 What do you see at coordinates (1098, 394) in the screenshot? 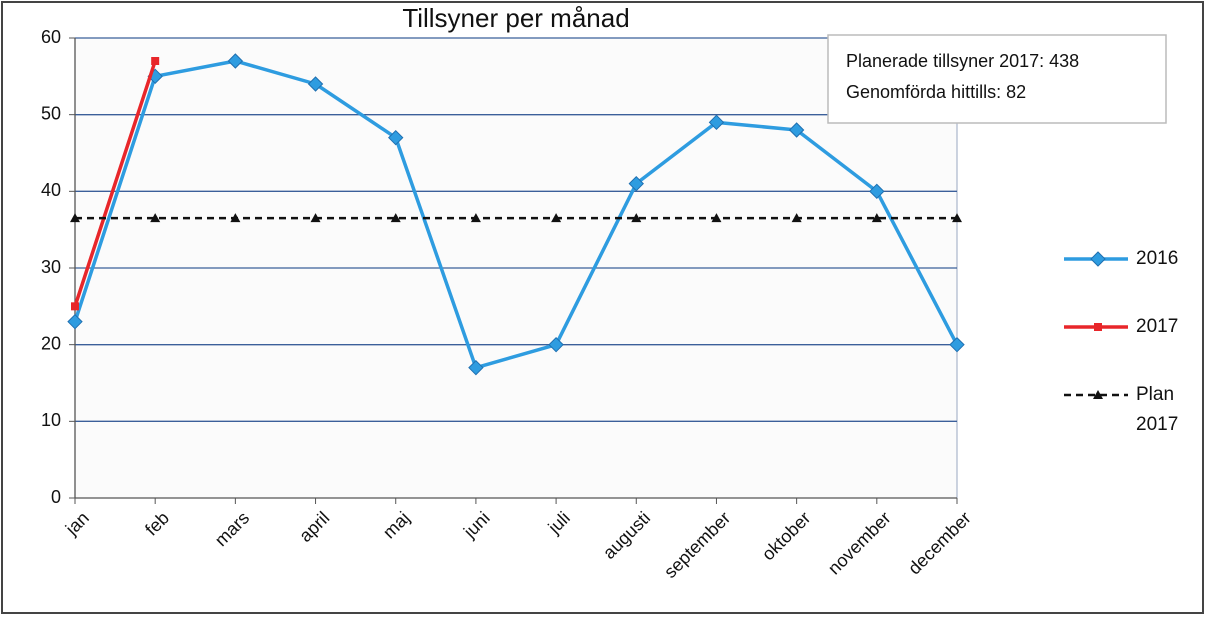
I see `legend-marker-plan-2017` at bounding box center [1098, 394].